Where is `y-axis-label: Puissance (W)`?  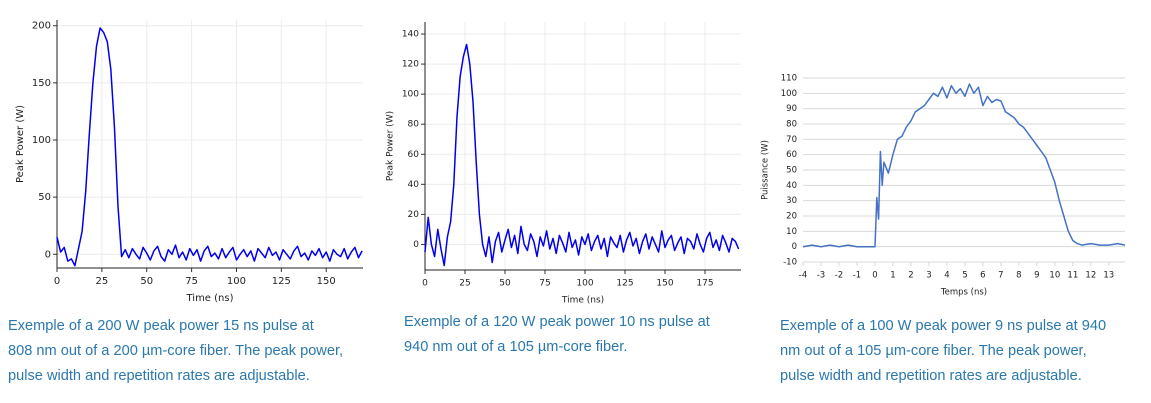 y-axis-label: Puissance (W) is located at coordinates (766, 170).